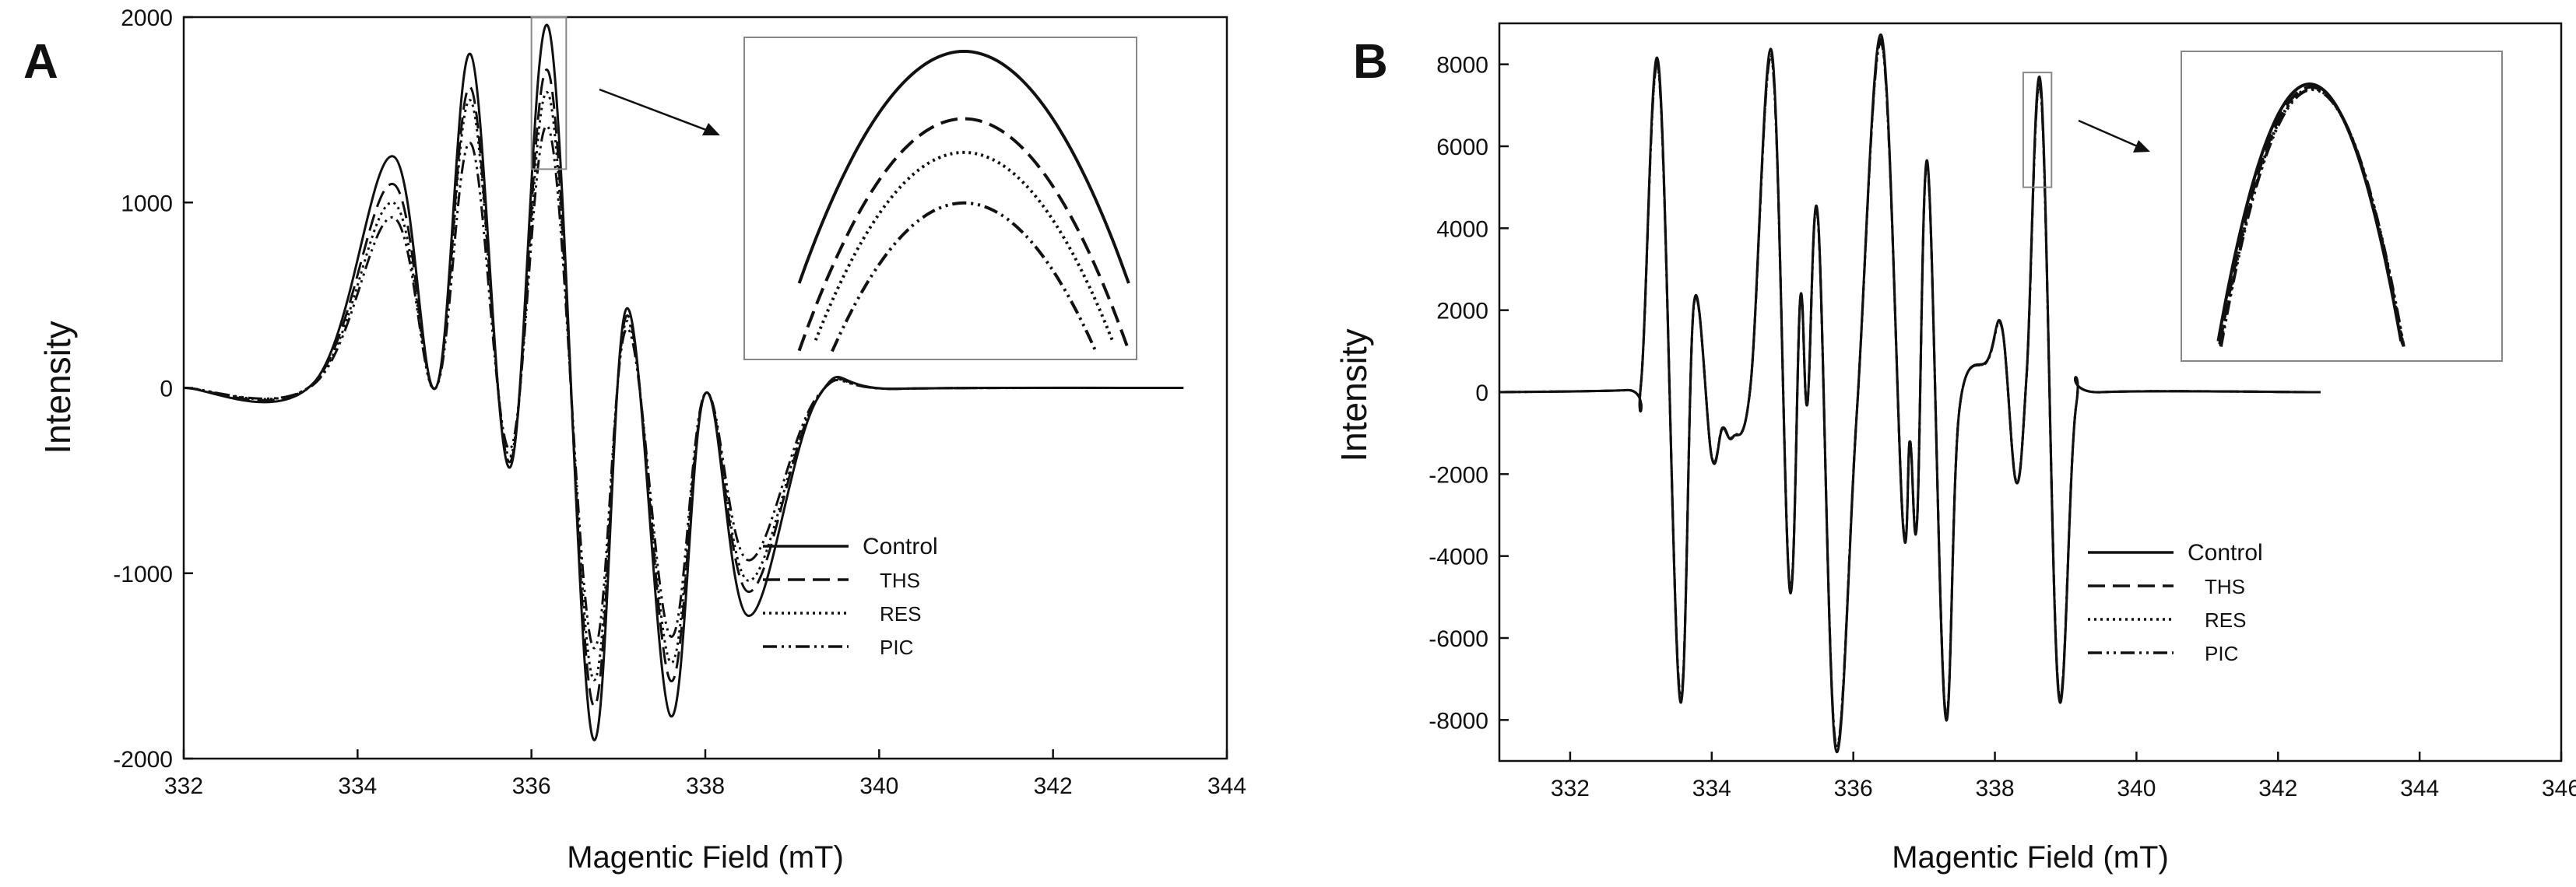  What do you see at coordinates (1462, 147) in the screenshot?
I see `y-tick-label: 6000` at bounding box center [1462, 147].